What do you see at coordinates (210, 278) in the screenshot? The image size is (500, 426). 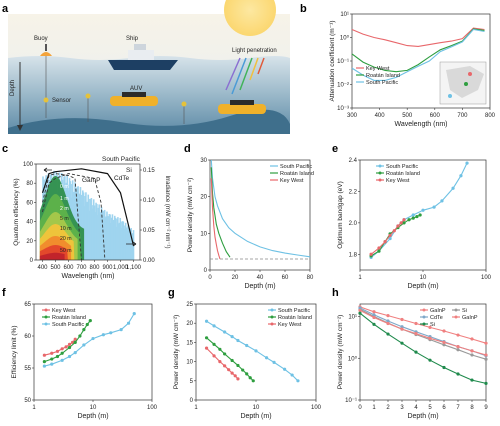 I see `x-tick-label: 0` at bounding box center [210, 278].